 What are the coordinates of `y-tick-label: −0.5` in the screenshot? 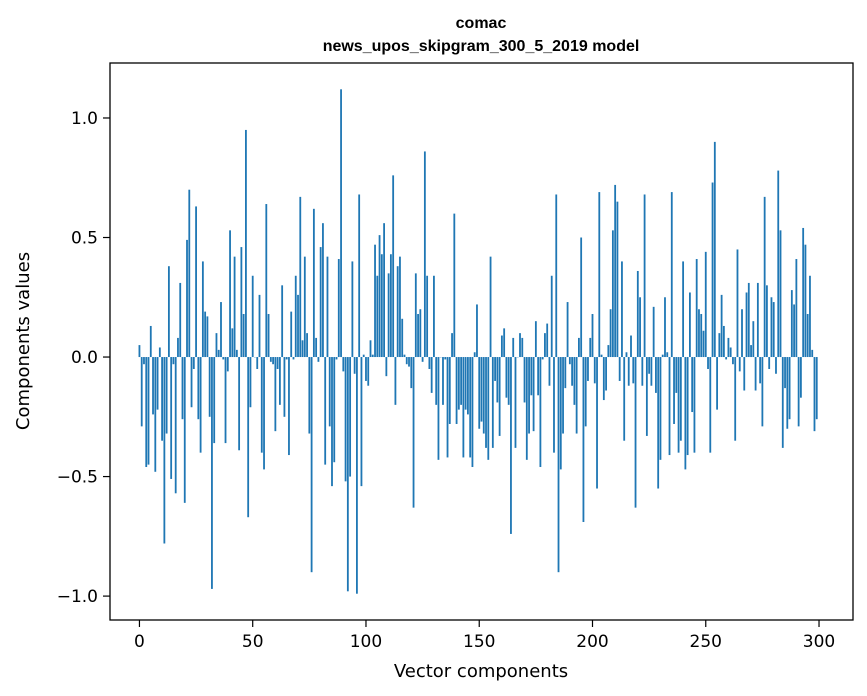 It's located at (77, 478).